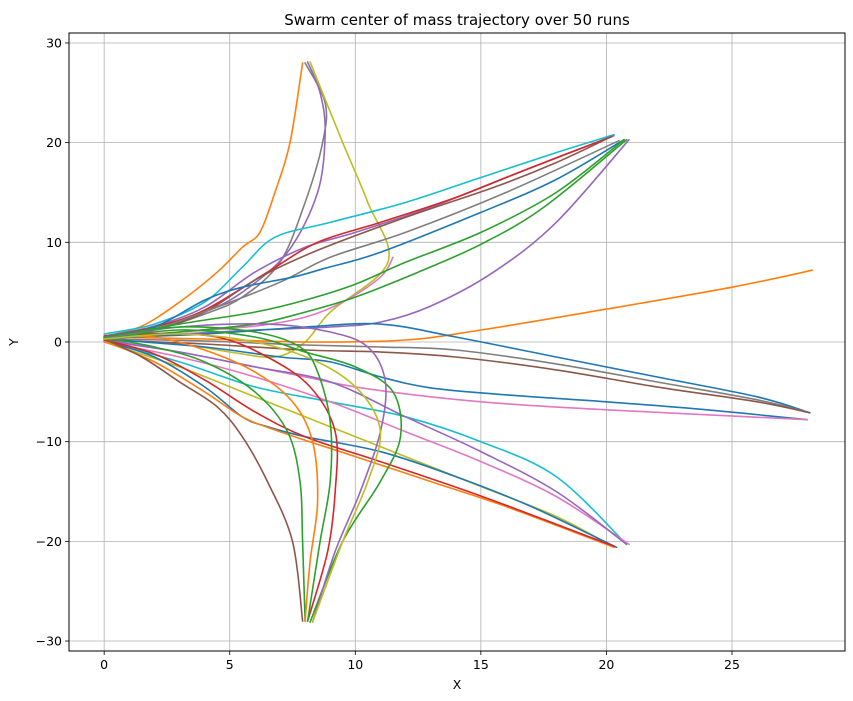  Describe the element at coordinates (49, 541) in the screenshot. I see `y-tick-label: −20` at that location.